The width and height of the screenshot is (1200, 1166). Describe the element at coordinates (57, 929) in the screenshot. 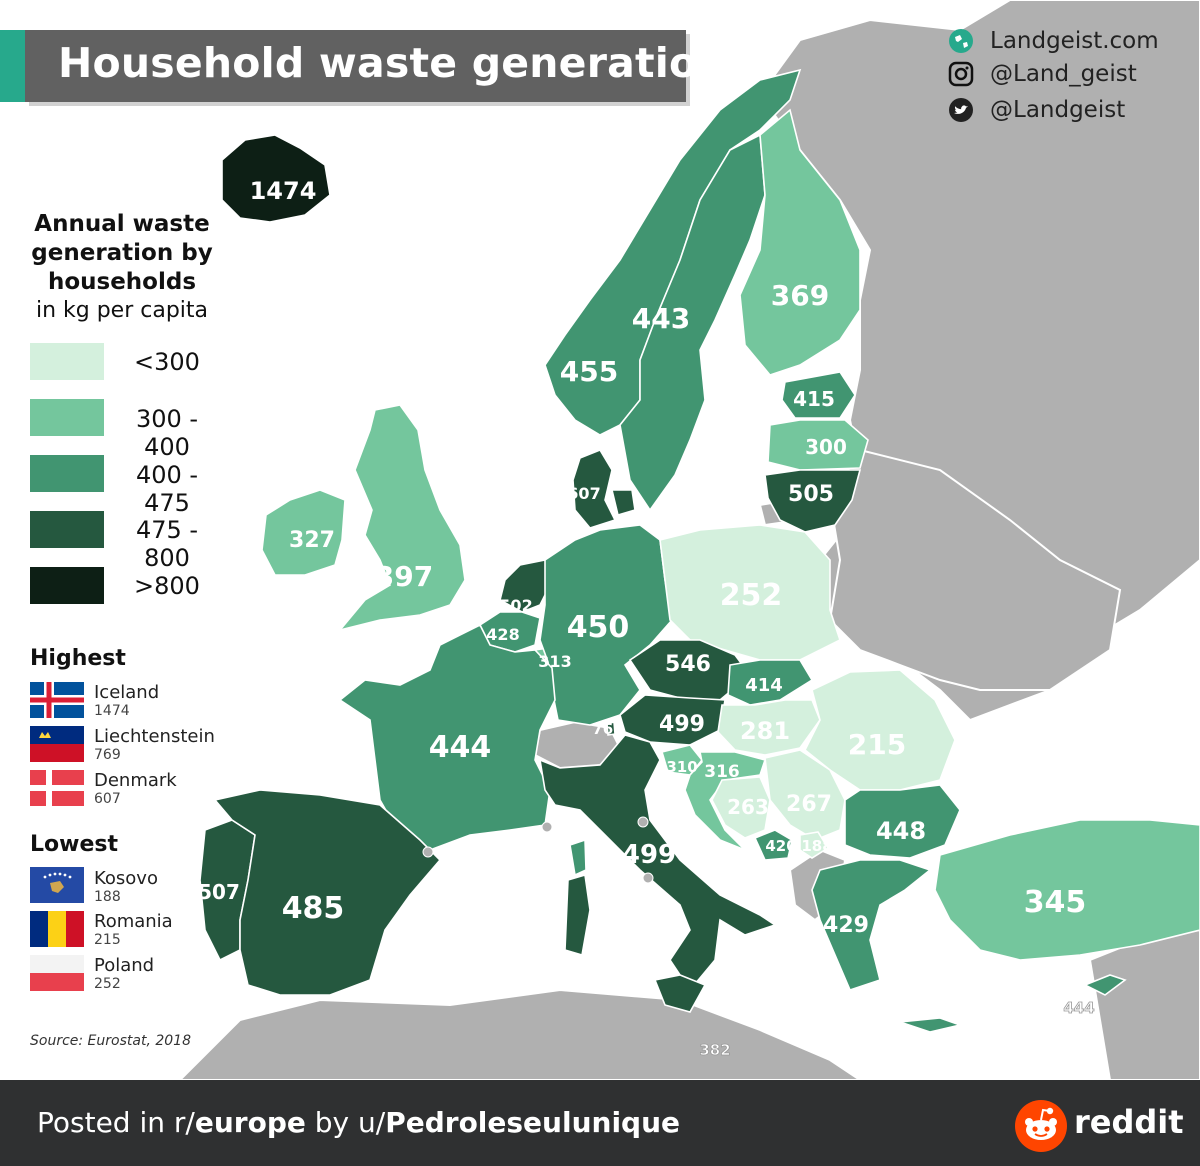

I see `romania-flag` at that location.